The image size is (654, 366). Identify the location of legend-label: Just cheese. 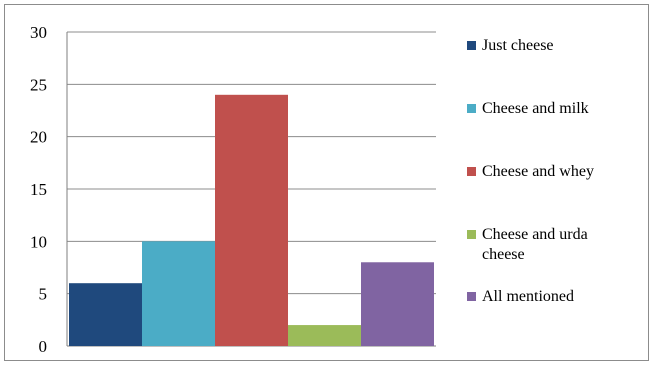
(518, 45).